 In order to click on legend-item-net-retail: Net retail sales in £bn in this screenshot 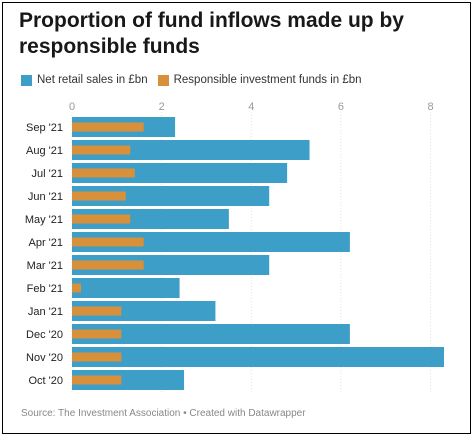, I will do `click(84, 80)`.